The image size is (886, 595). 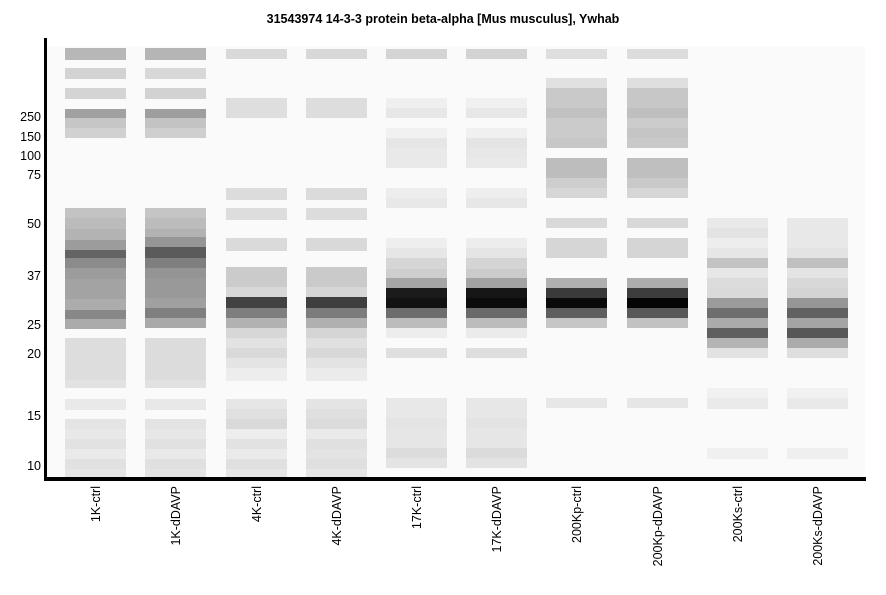 I want to click on mw-tick-label: 100, so click(x=30, y=156).